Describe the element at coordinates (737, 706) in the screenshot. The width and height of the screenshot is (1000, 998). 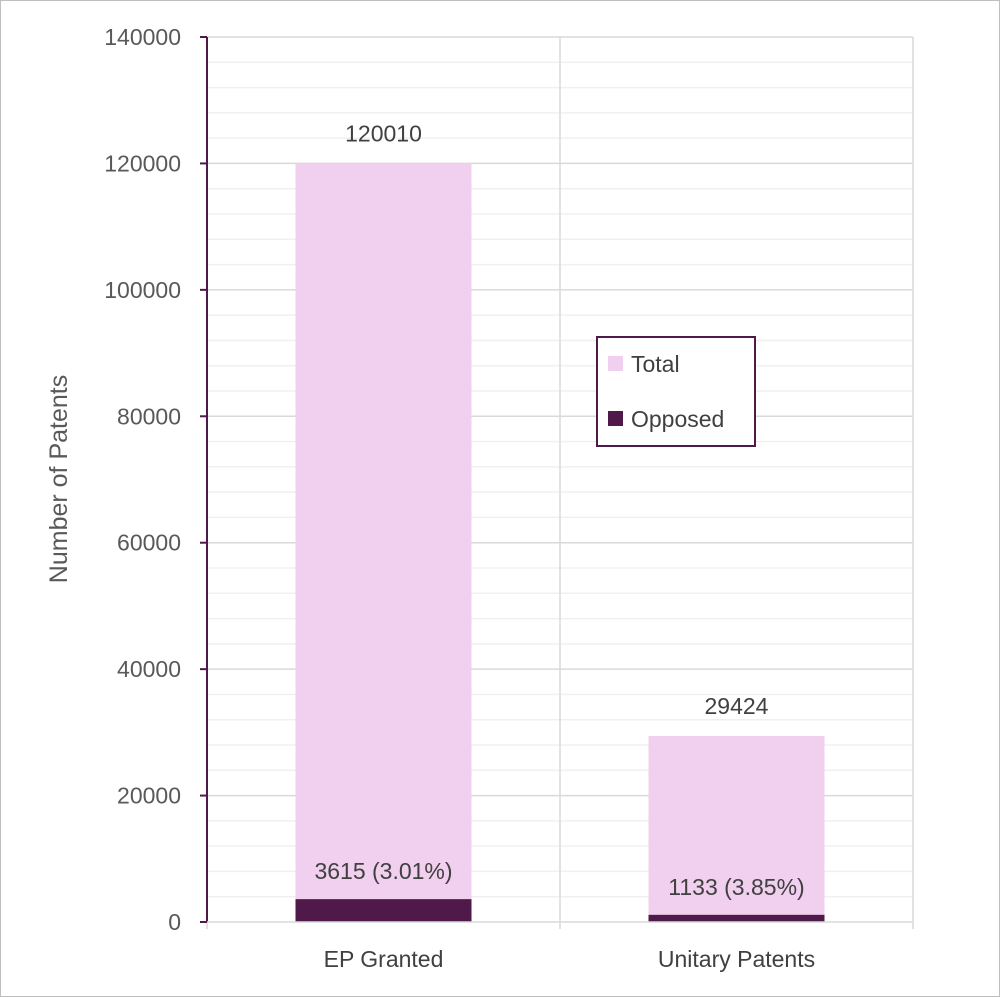
I see `data-label-total: 29424` at that location.